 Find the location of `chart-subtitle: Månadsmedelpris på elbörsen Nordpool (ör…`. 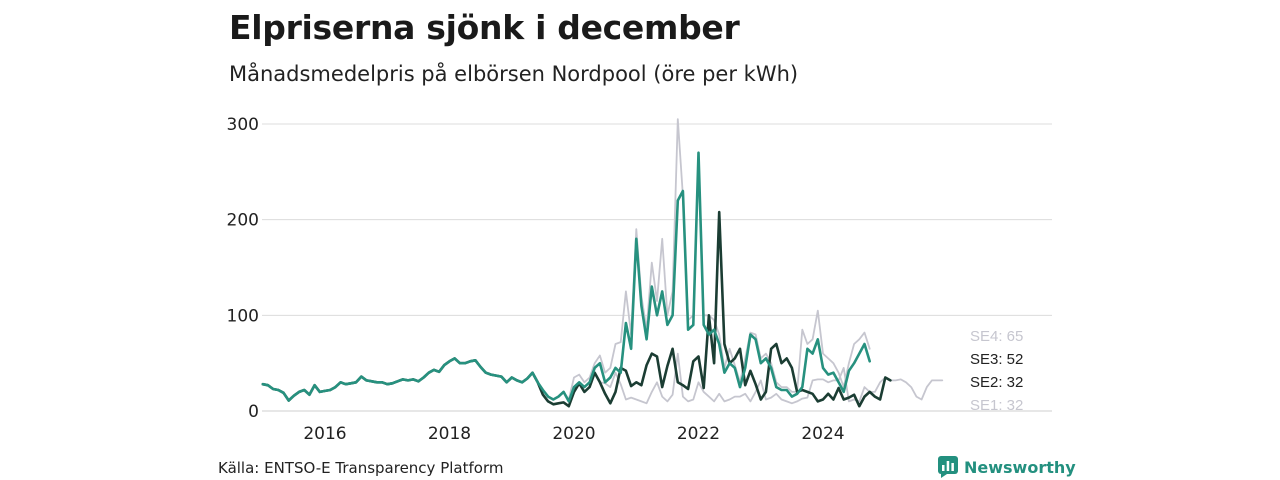

chart-subtitle: Månadsmedelpris på elbörsen Nordpool (ör… is located at coordinates (514, 74).